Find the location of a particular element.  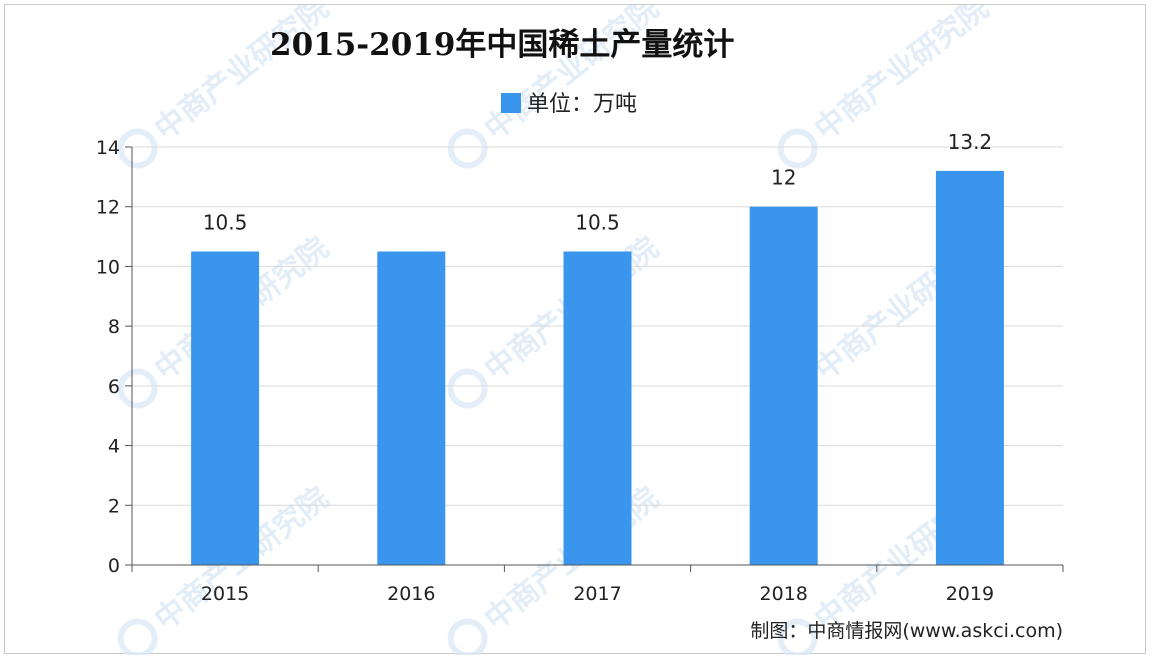

x-tick-label: 2016 is located at coordinates (411, 594).